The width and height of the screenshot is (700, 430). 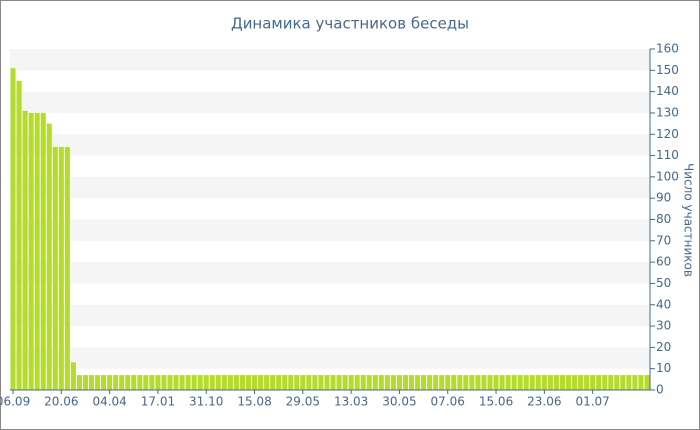 I want to click on x-tick-label: 31.10, so click(x=206, y=402).